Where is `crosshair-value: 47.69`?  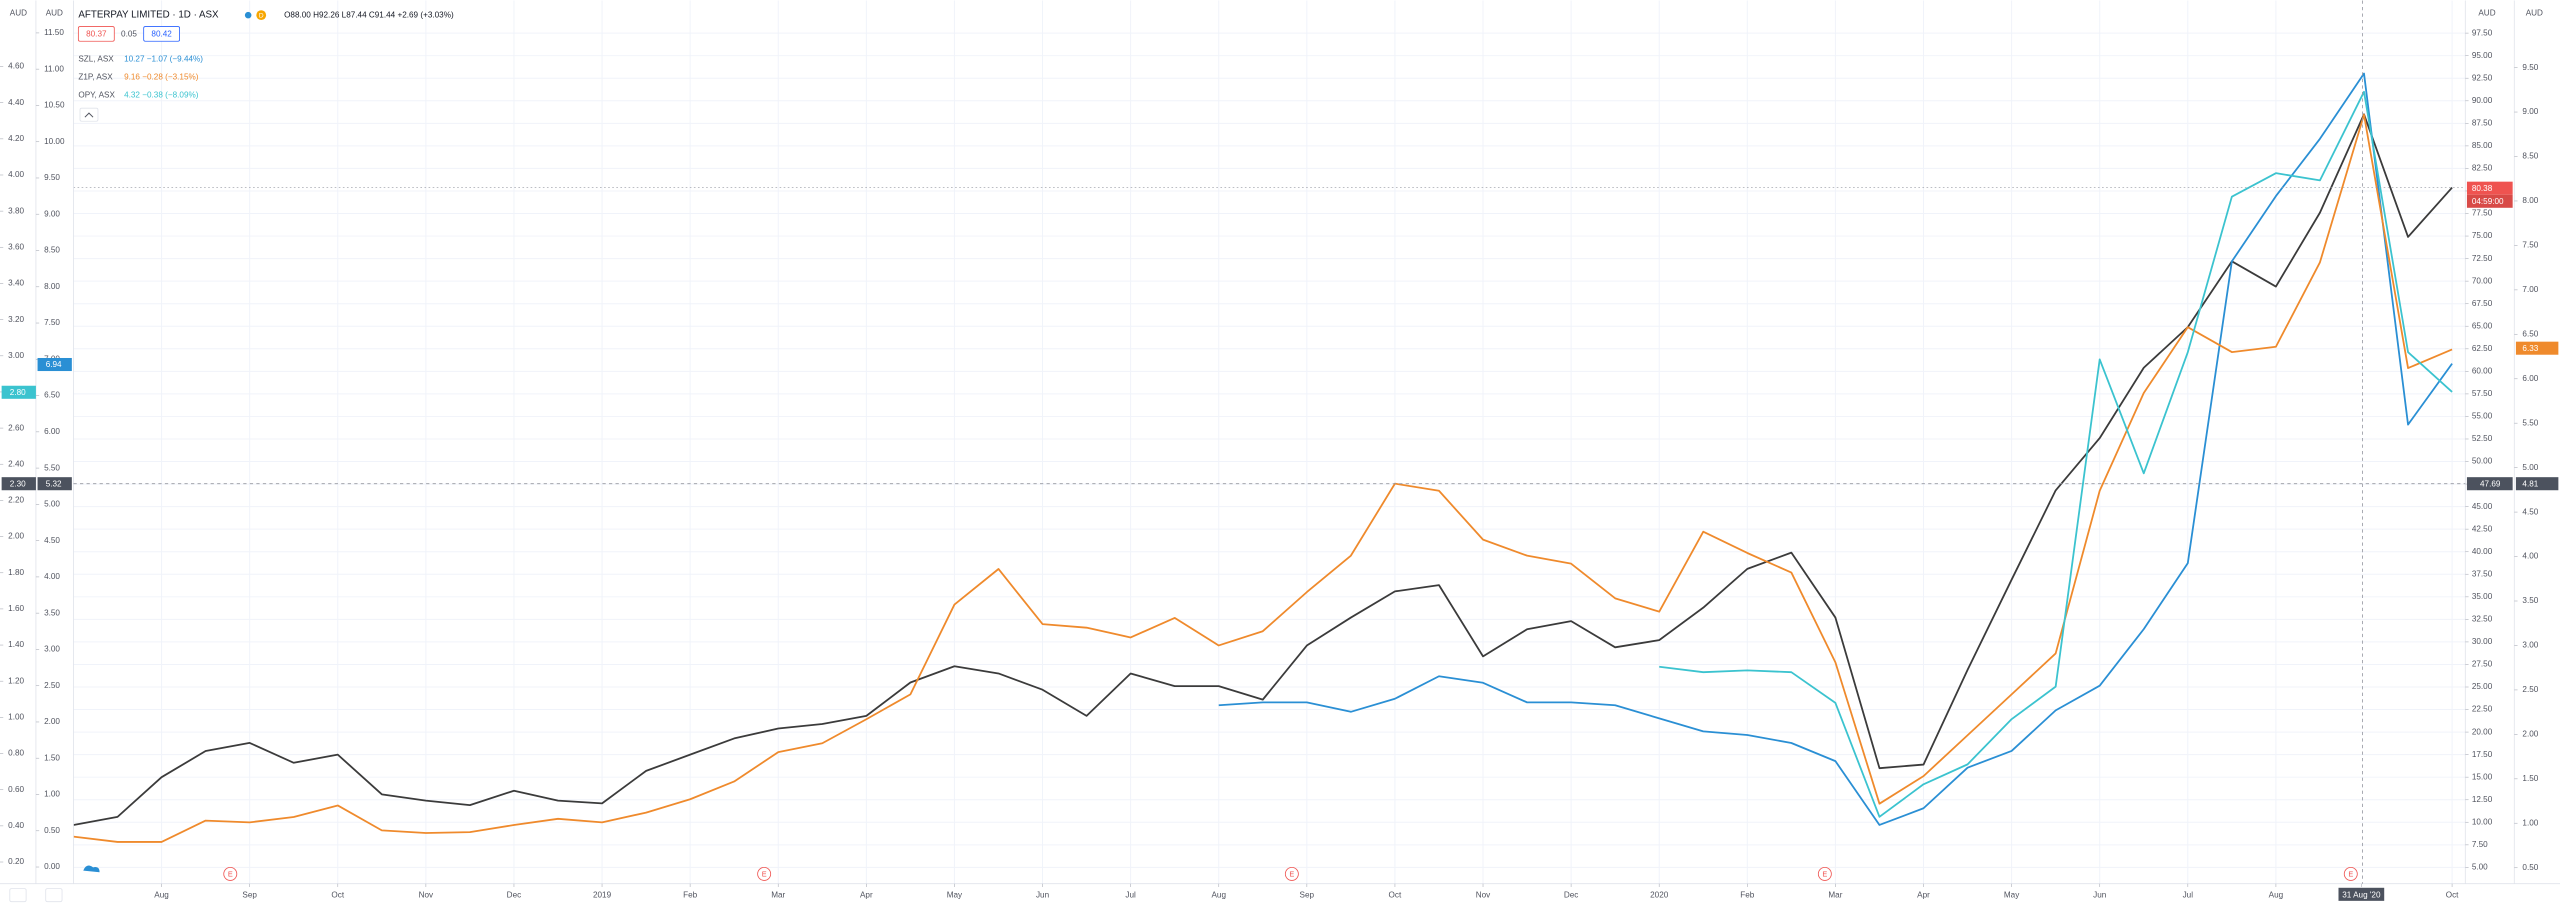 crosshair-value: 47.69 is located at coordinates (2490, 483).